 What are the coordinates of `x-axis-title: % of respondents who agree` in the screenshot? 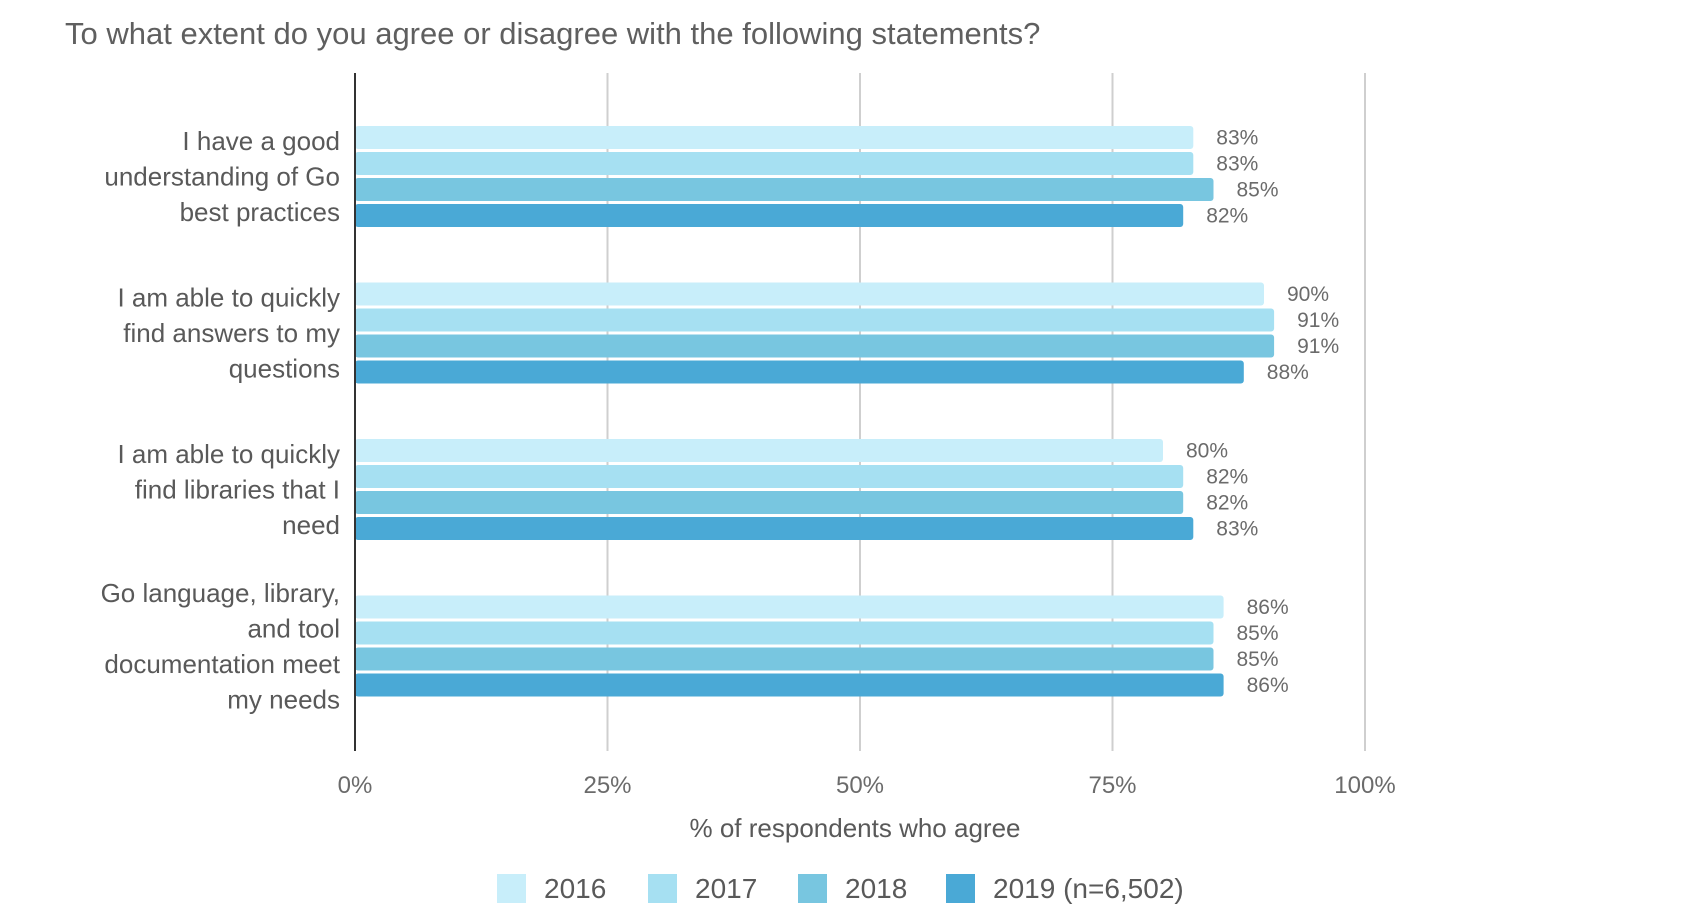 It's located at (855, 828).